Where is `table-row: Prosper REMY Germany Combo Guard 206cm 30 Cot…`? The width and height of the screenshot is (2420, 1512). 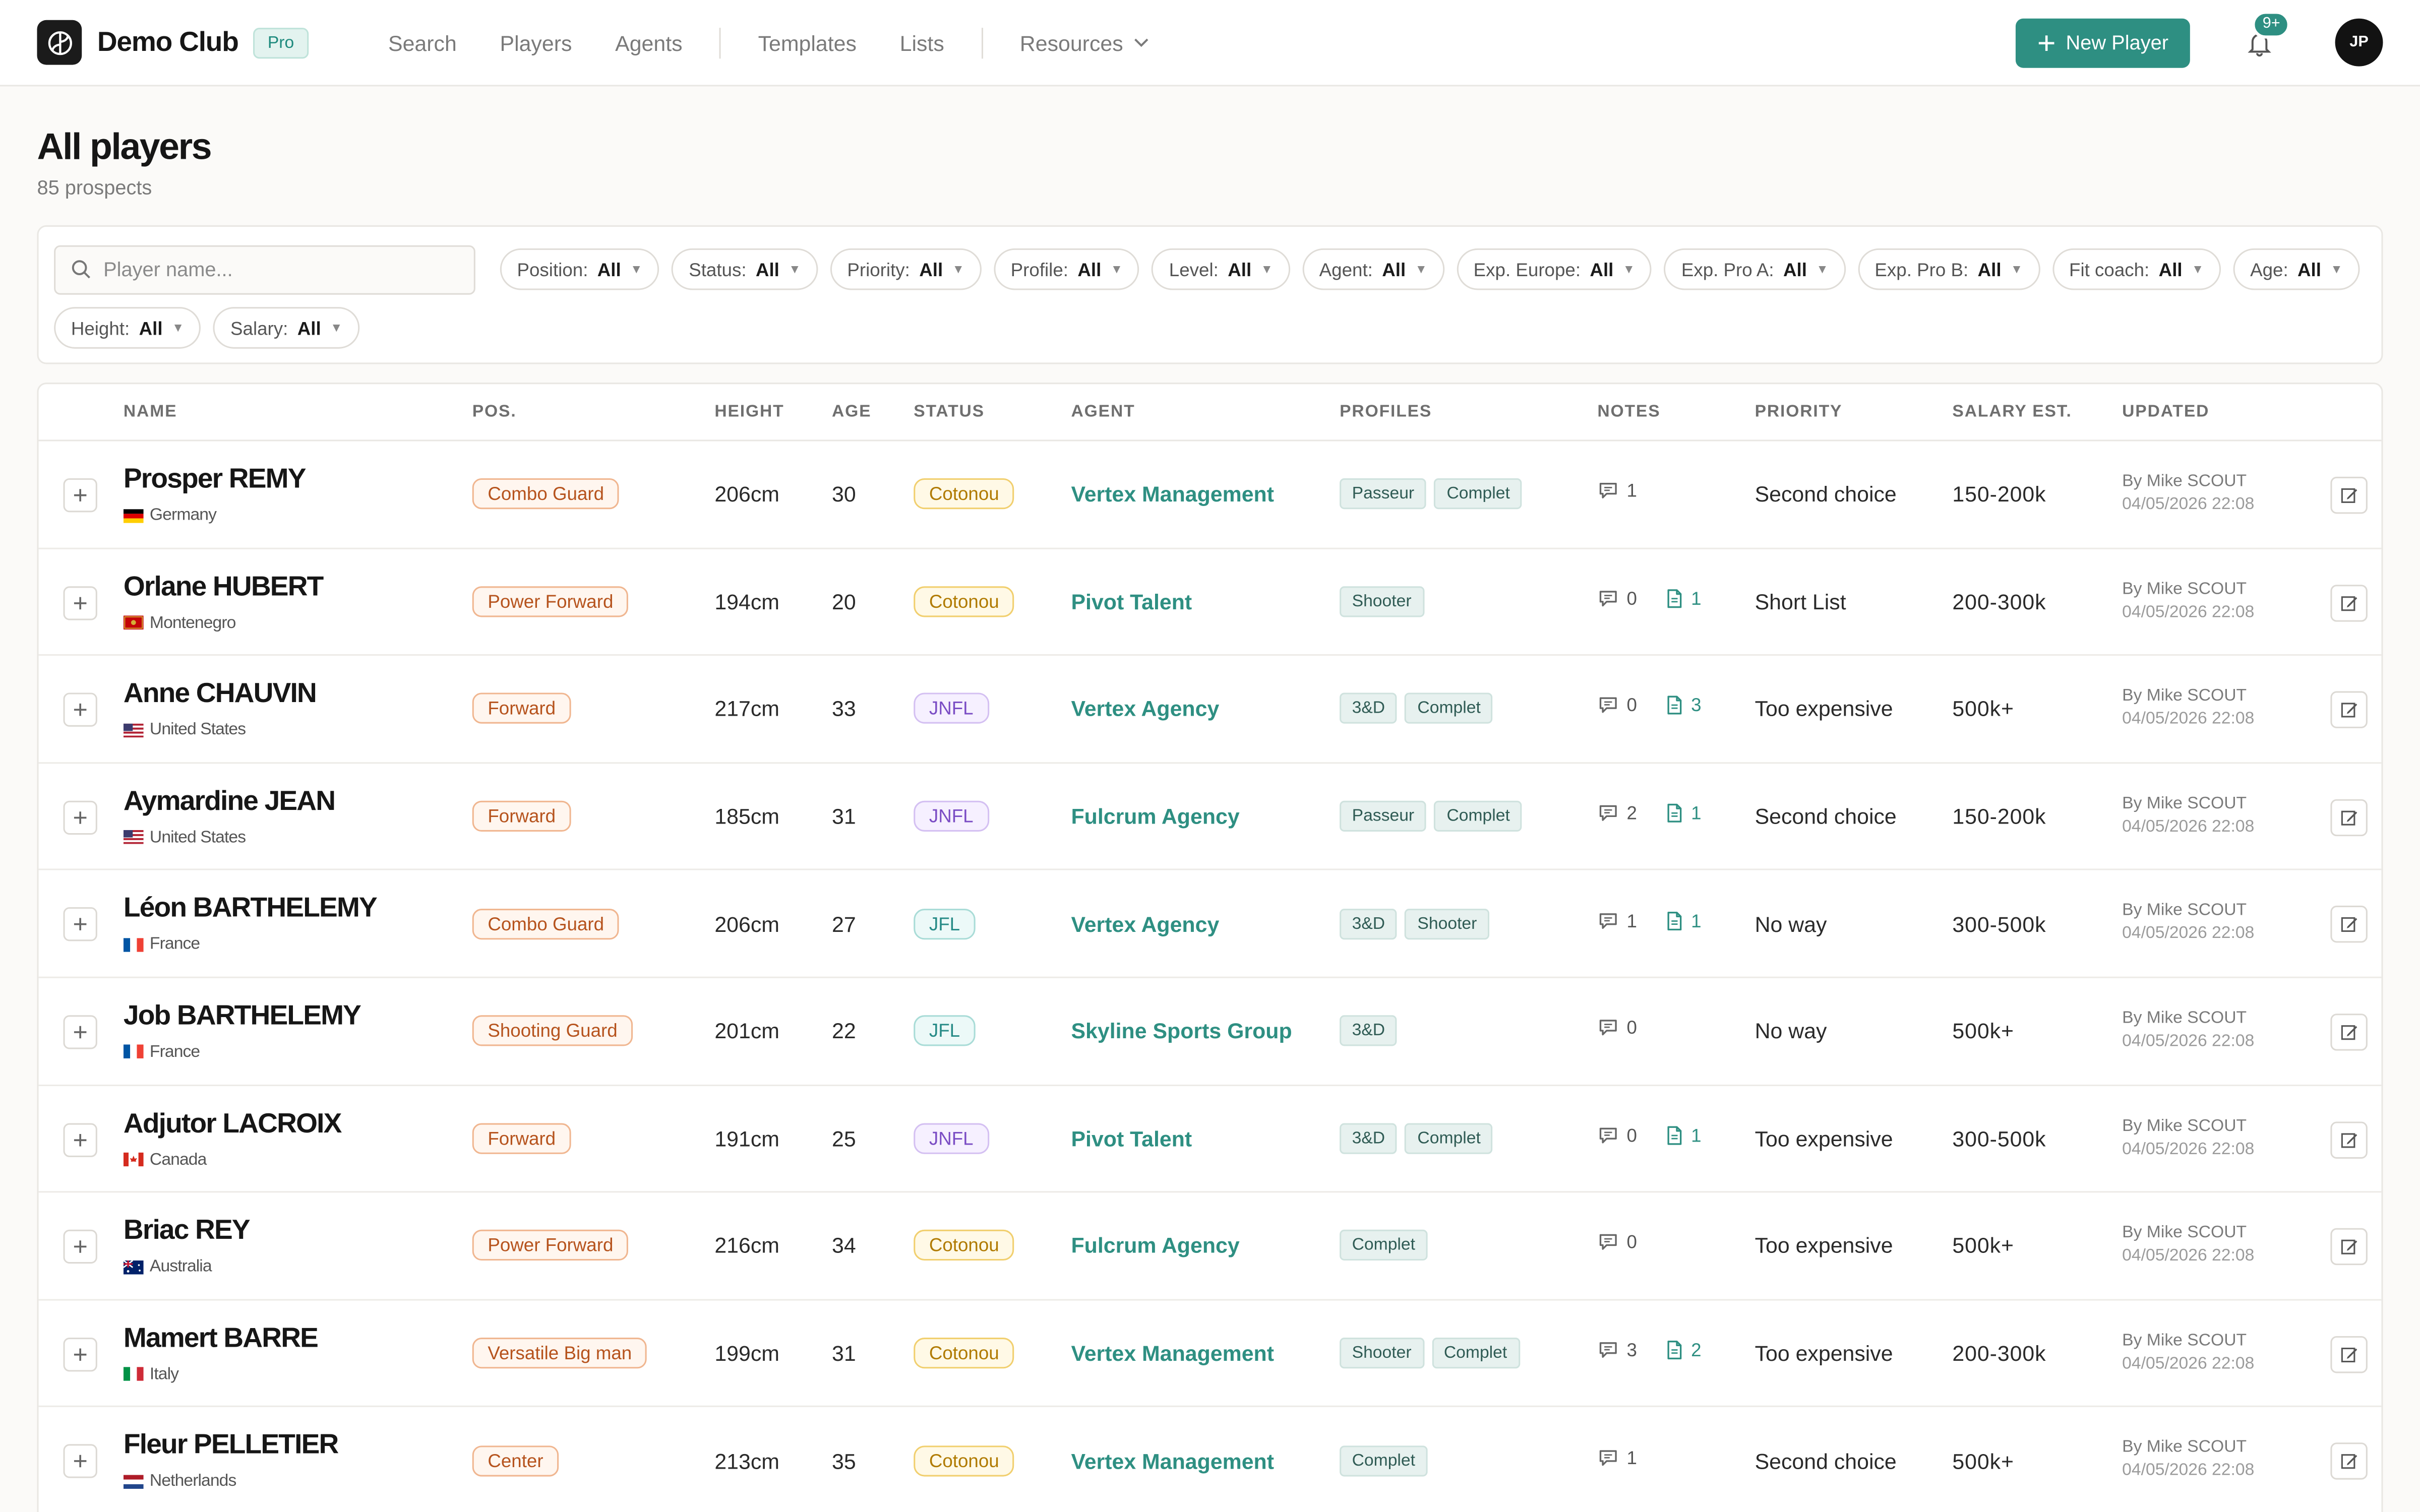
table-row: Prosper REMY Germany Combo Guard 206cm 30 Cot… is located at coordinates (1210, 496).